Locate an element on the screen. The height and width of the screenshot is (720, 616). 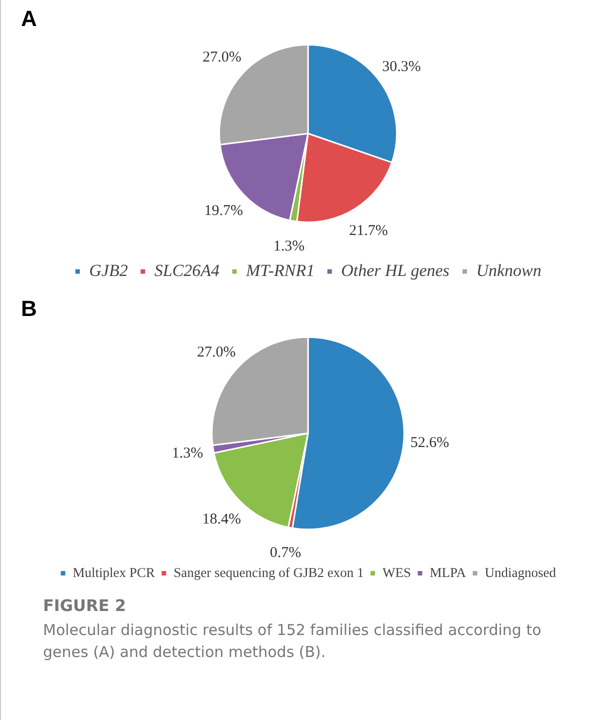
data-label: 0.7% is located at coordinates (286, 553).